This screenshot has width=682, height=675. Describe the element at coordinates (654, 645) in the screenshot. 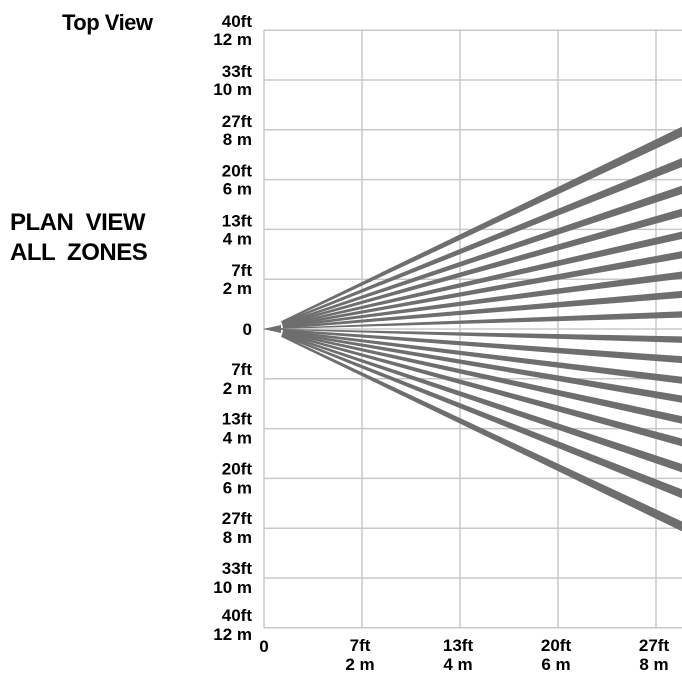

I see `x-tick-label-ft: 27ft` at that location.